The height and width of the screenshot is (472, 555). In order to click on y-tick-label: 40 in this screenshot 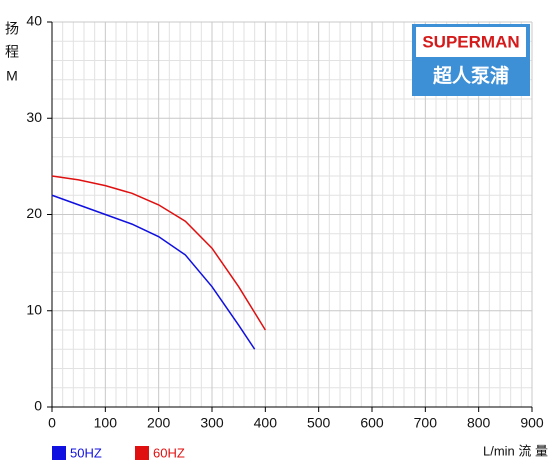, I will do `click(34, 21)`.